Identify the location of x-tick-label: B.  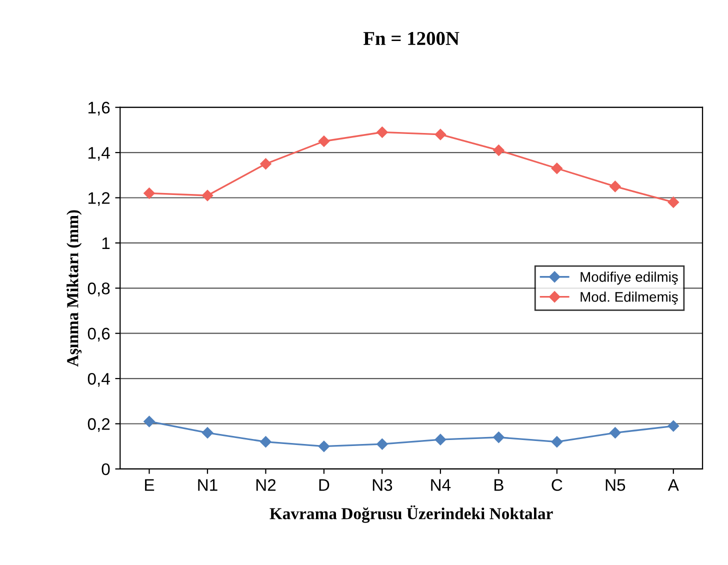
(499, 485).